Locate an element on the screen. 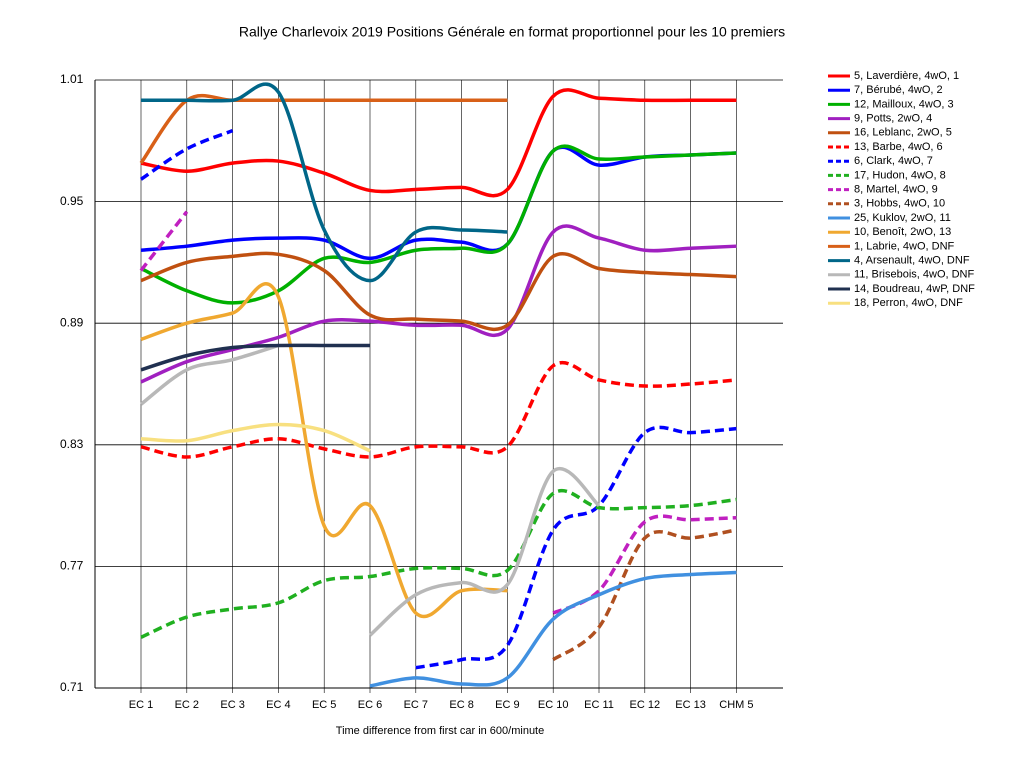  legend-label: 17, Hudon, 4wO, 8 is located at coordinates (900, 175).